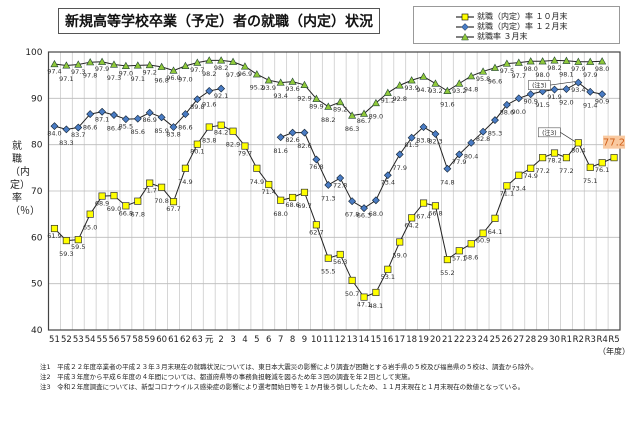 This screenshot has height=426, width=640. I want to click on x-tick-label: 11, so click(328, 340).